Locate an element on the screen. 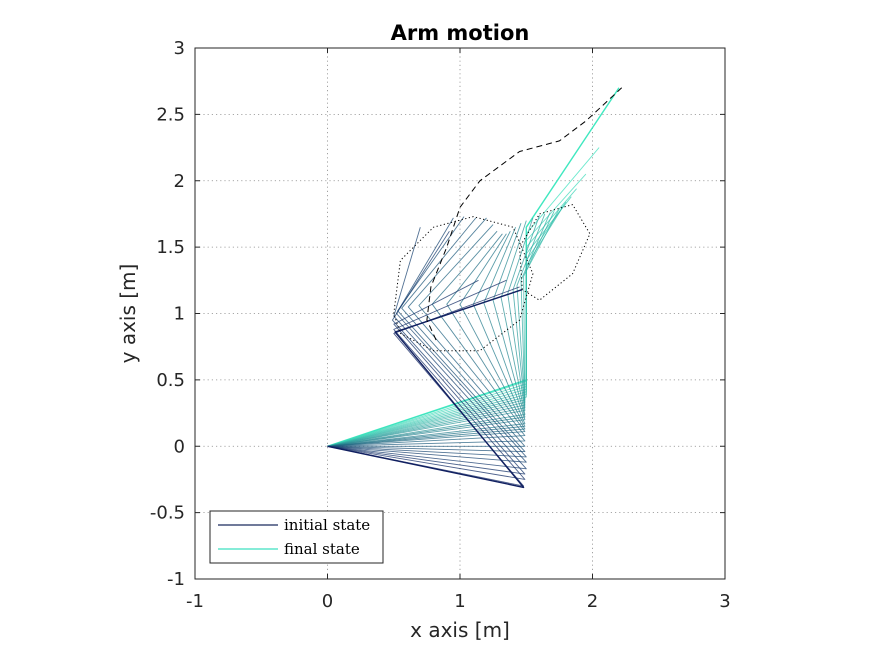 The width and height of the screenshot is (890, 652). legend-label-final: final state is located at coordinates (322, 549).